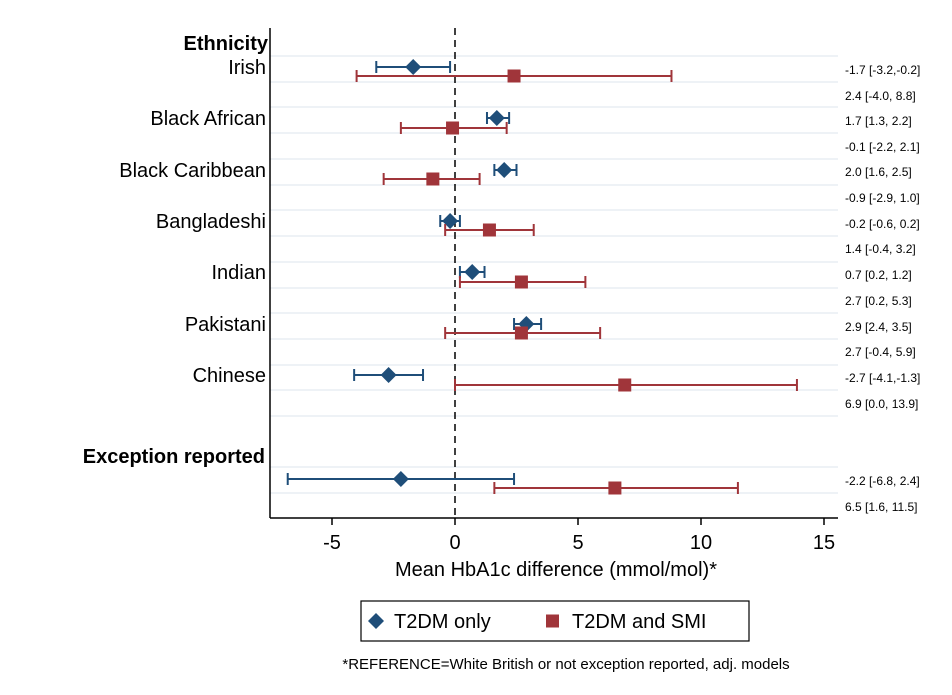 This screenshot has width=952, height=695. Describe the element at coordinates (174, 457) in the screenshot. I see `section-heading: Exception reported` at that location.